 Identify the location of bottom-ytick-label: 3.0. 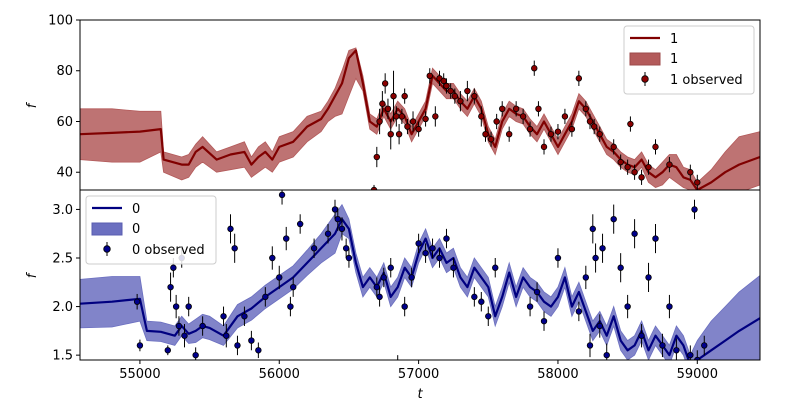
(62, 210).